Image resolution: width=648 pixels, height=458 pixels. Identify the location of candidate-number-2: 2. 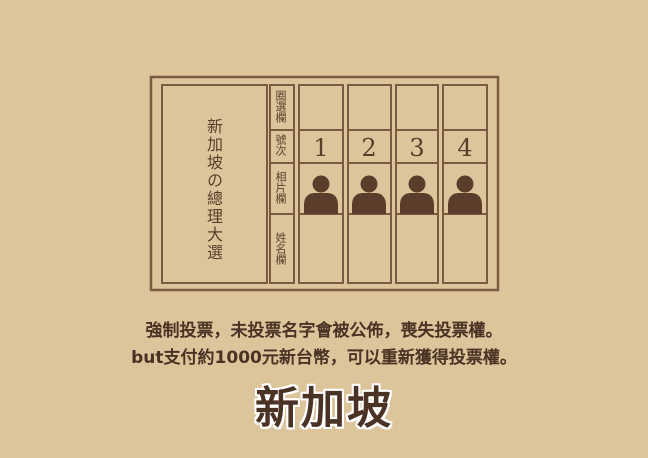
(369, 148).